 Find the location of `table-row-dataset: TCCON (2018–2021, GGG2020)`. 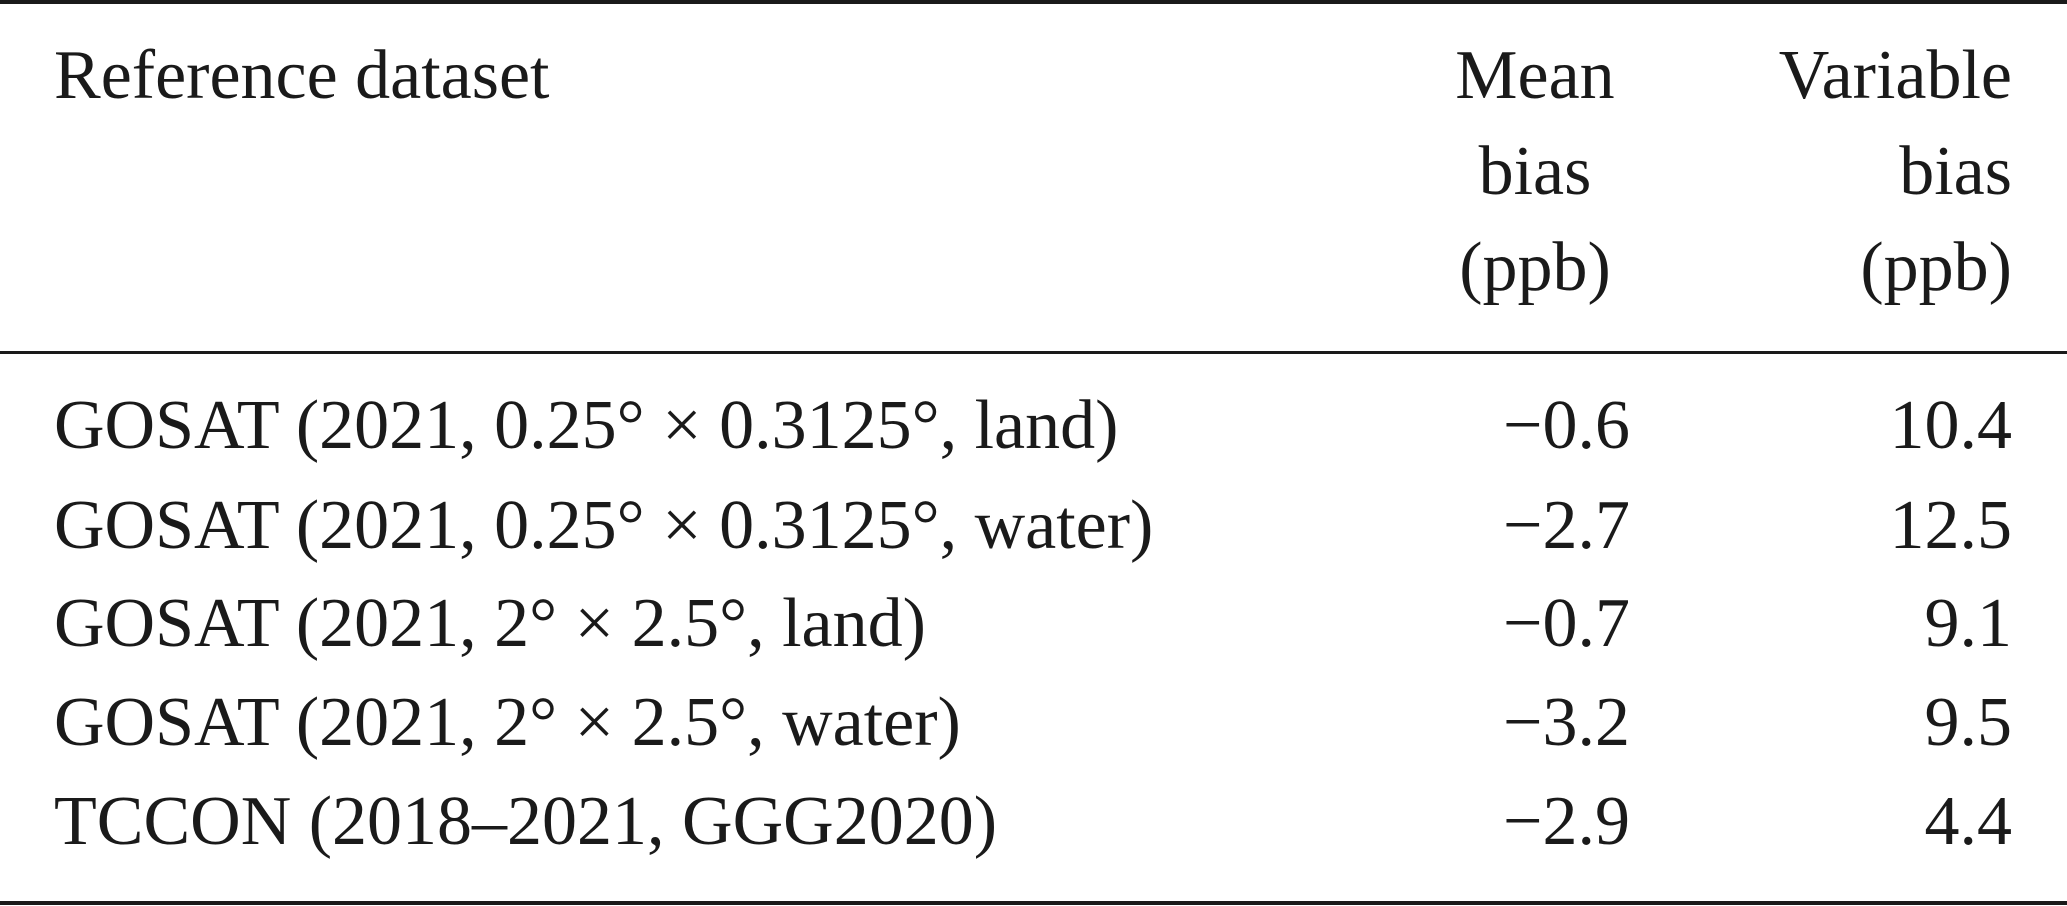

table-row-dataset: TCCON (2018–2021, GGG2020) is located at coordinates (526, 821).